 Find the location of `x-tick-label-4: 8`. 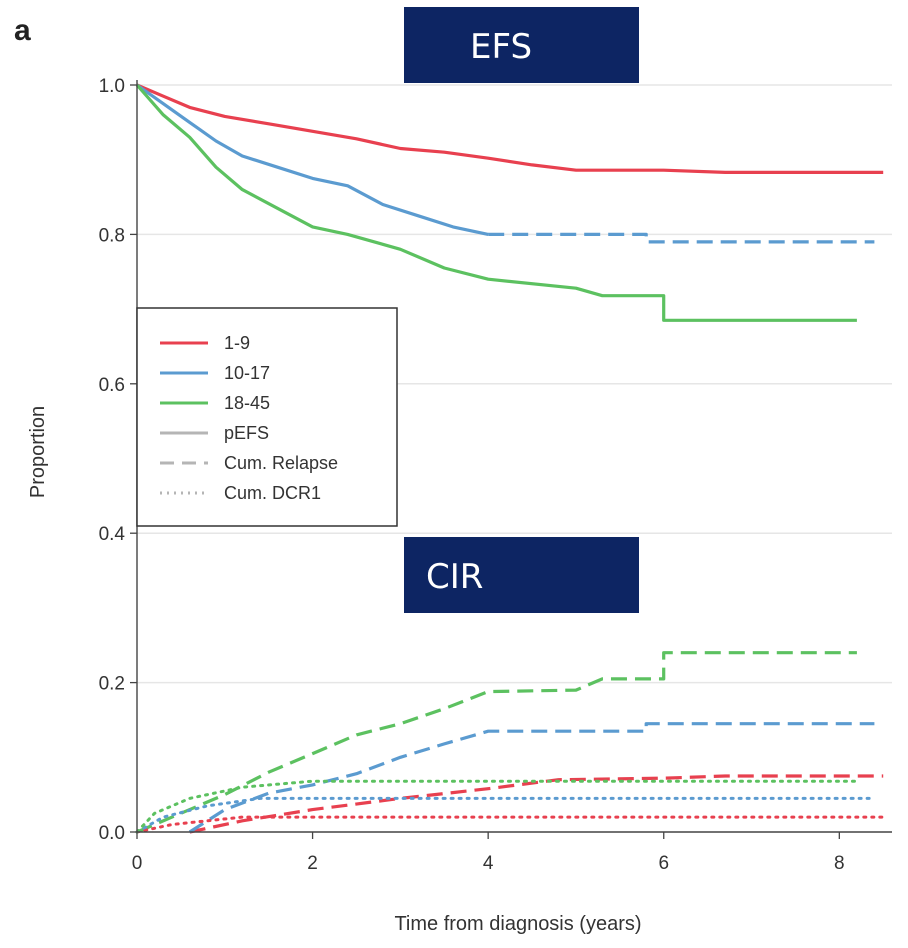

x-tick-label-4: 8 is located at coordinates (839, 863).